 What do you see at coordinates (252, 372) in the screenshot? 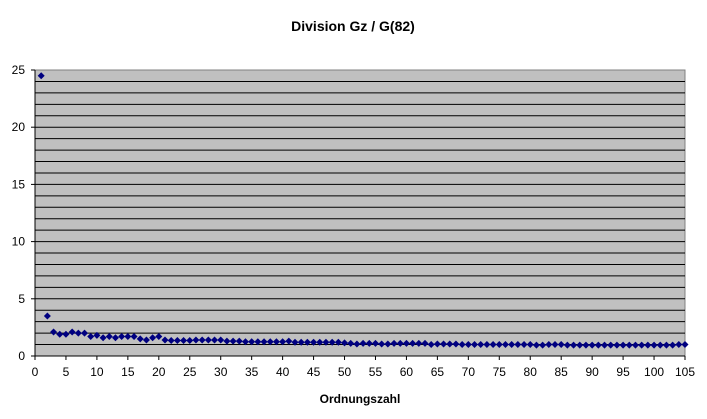
I see `x-tick-label: 35` at bounding box center [252, 372].